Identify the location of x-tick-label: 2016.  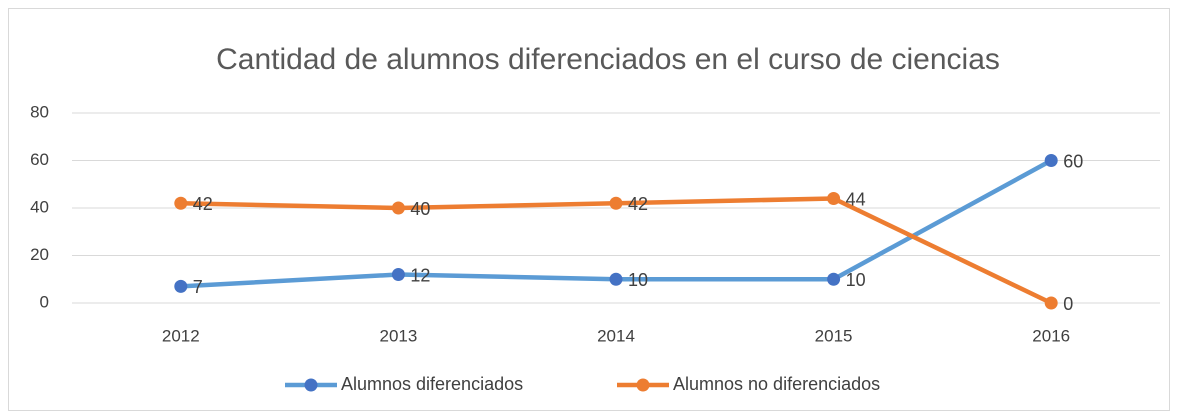
(1051, 335).